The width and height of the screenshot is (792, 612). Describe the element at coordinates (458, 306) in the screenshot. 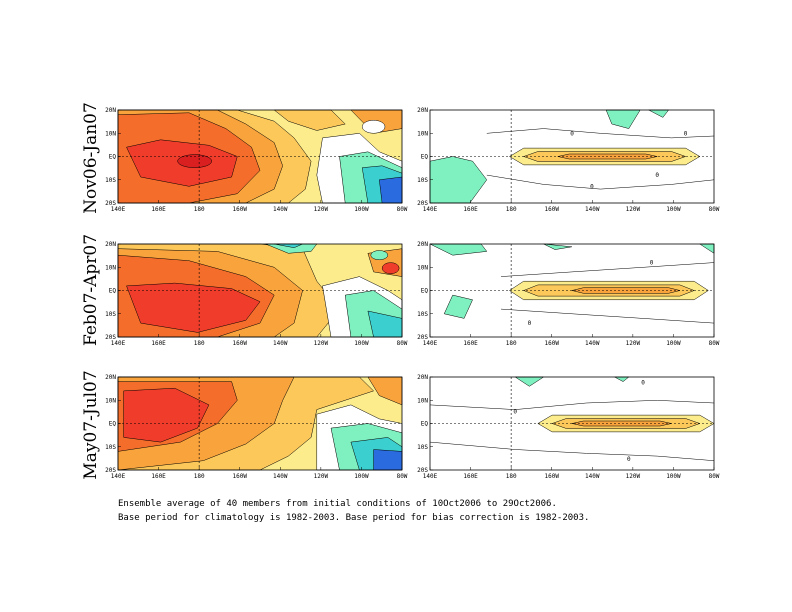

I see `region-mint-sw` at that location.